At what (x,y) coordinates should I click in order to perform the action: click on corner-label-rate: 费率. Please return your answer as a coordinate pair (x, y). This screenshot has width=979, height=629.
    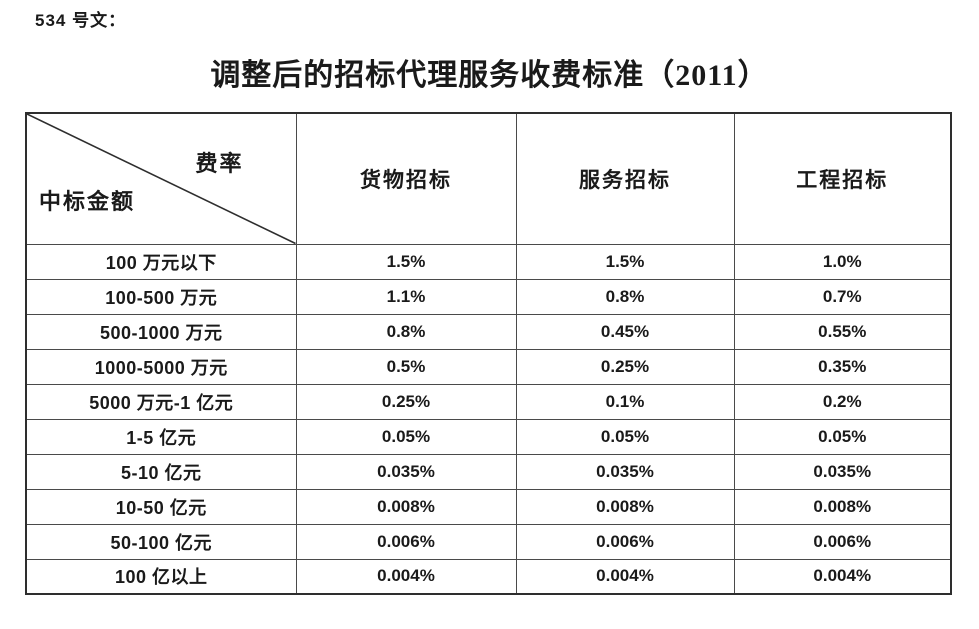
    Looking at the image, I should click on (219, 163).